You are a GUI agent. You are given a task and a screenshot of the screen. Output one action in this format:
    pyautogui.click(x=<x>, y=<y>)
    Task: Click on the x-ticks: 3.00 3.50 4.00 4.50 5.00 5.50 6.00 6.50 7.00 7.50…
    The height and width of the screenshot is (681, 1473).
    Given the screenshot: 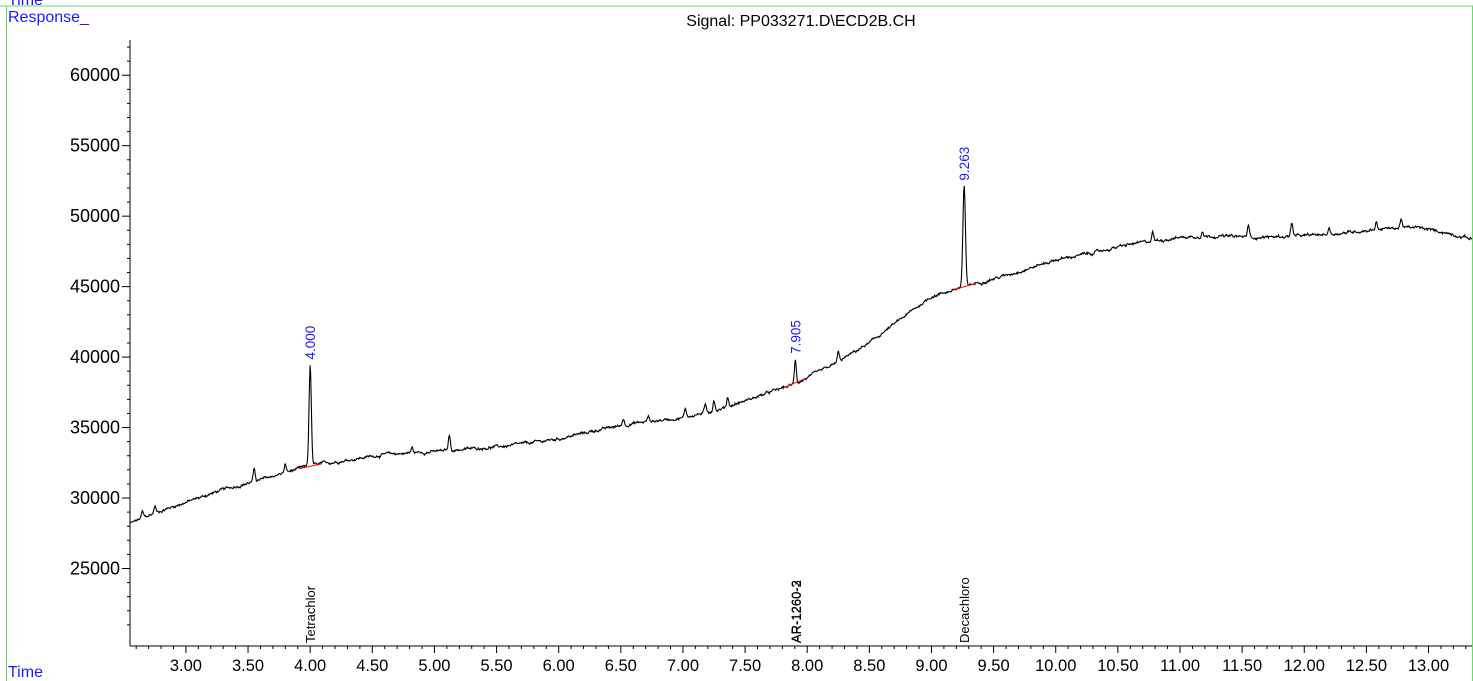 What is the action you would take?
    pyautogui.click(x=809, y=660)
    